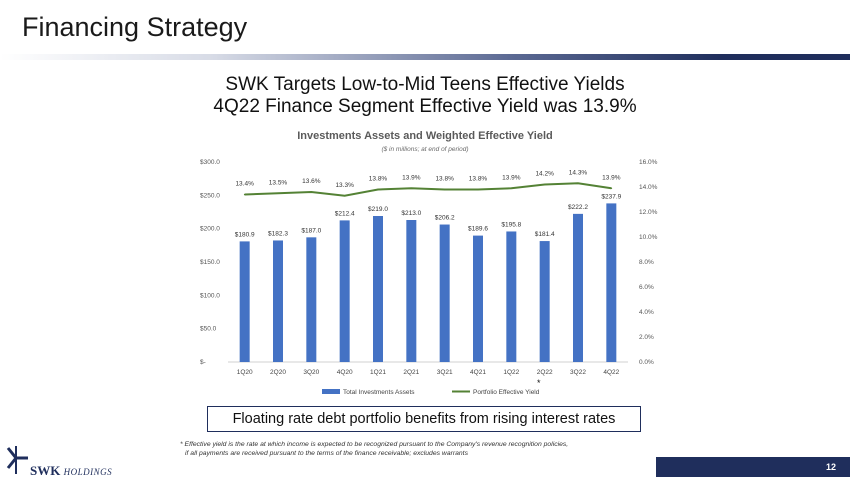 The height and width of the screenshot is (479, 850). Describe the element at coordinates (544, 174) in the screenshot. I see `yield-data-label: 14.2%` at that location.